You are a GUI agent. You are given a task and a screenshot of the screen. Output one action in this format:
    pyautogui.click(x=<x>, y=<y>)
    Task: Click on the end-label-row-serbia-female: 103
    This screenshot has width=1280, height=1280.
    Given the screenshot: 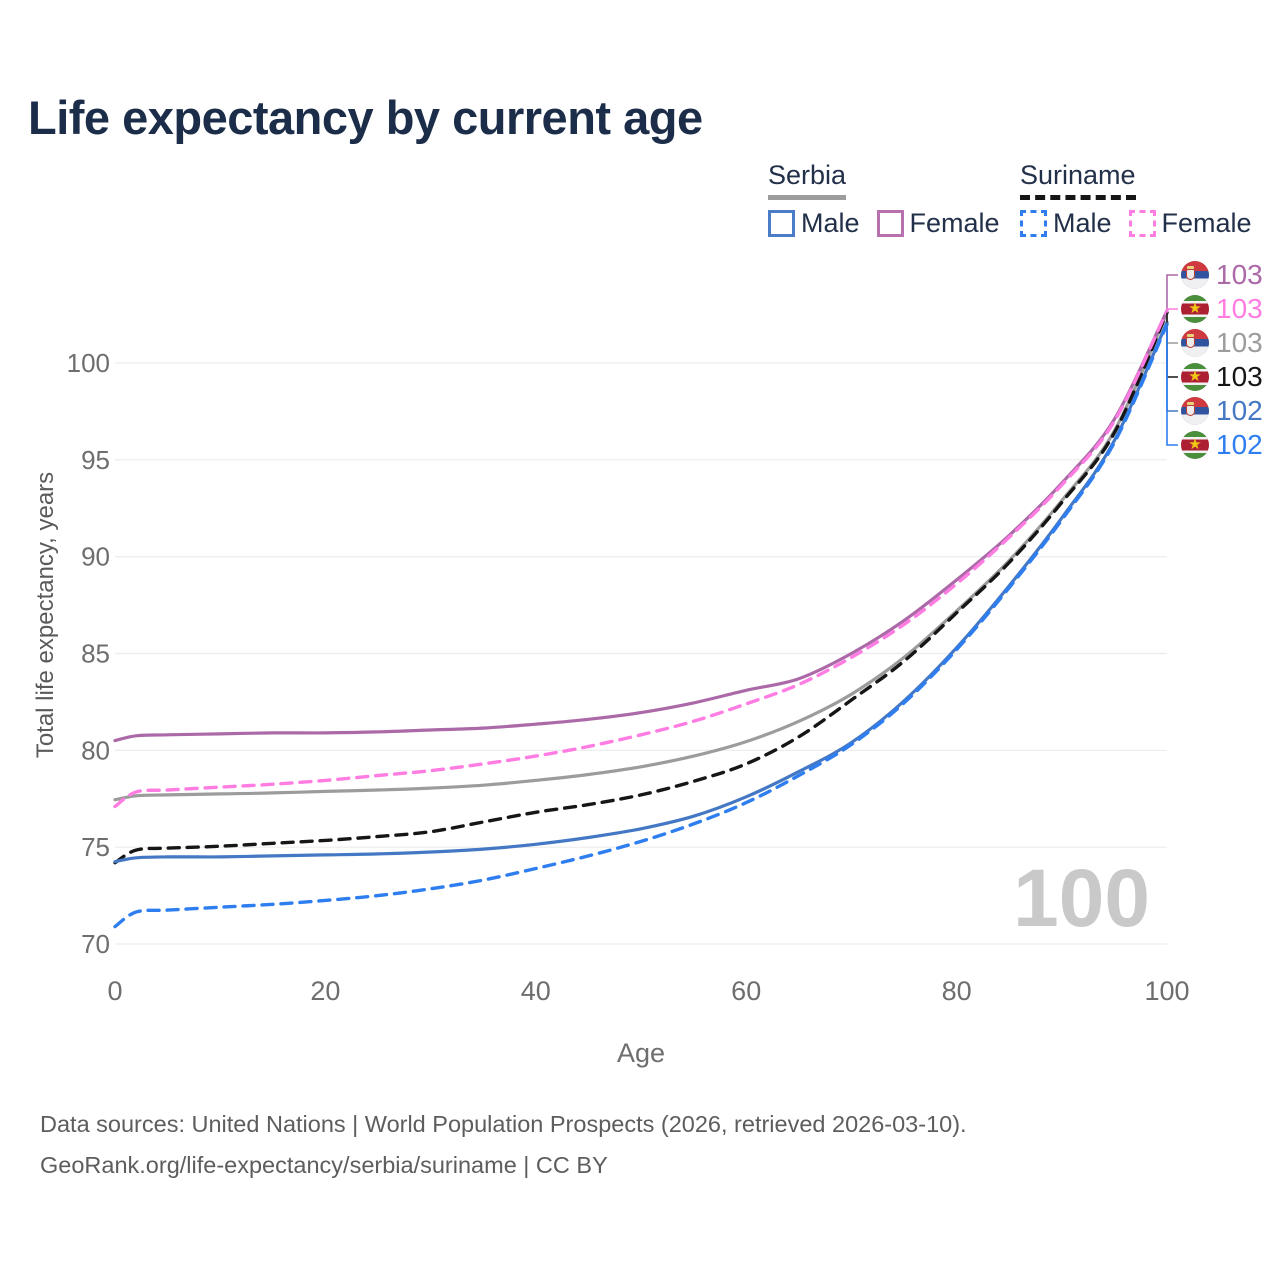 What is the action you would take?
    pyautogui.click(x=1222, y=274)
    